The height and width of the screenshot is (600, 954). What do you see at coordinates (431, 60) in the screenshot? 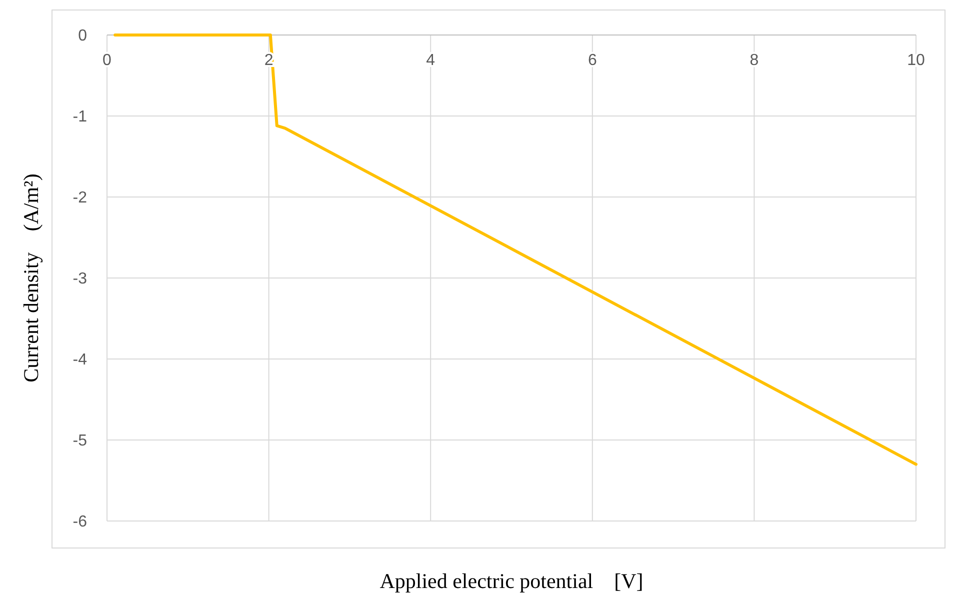
I see `x-tick-label: 4` at bounding box center [431, 60].